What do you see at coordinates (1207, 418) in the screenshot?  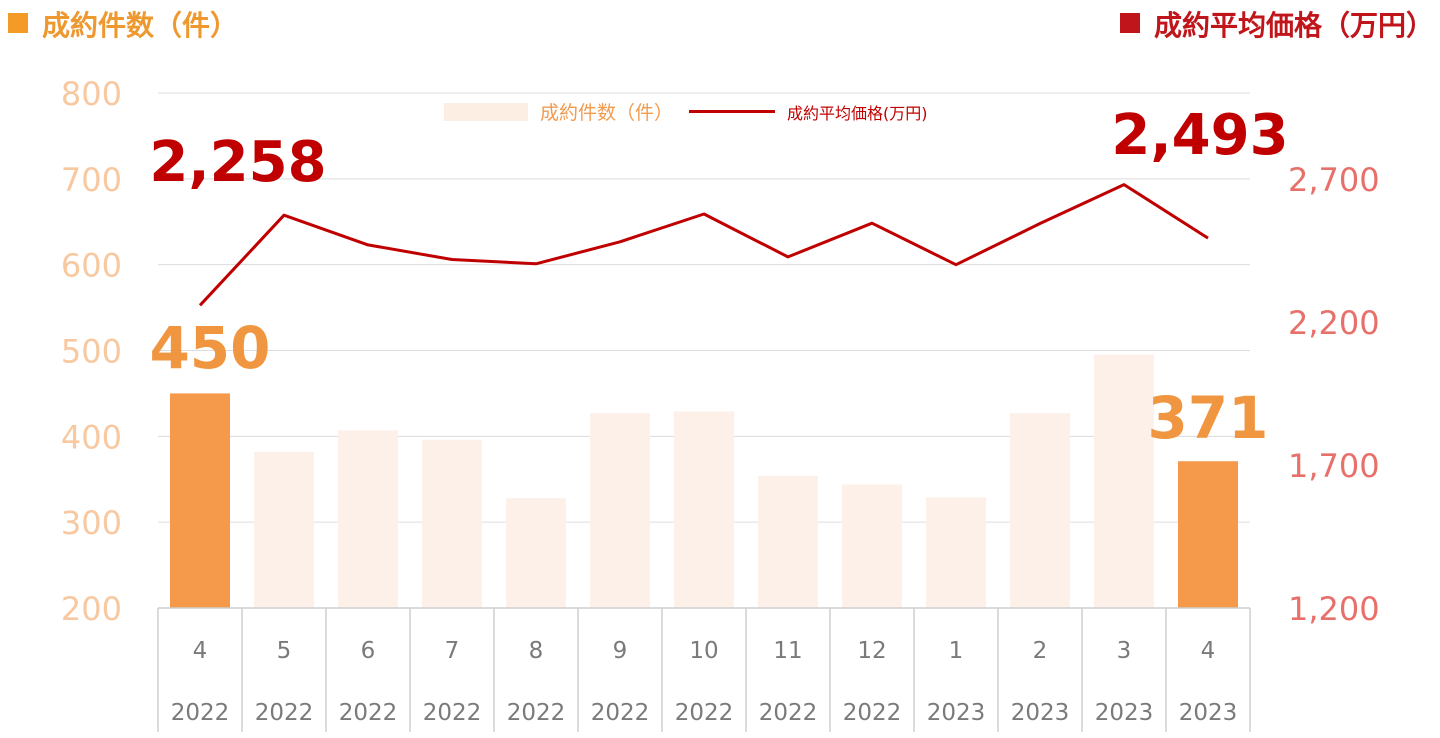 I see `count-callout-last: 371` at bounding box center [1207, 418].